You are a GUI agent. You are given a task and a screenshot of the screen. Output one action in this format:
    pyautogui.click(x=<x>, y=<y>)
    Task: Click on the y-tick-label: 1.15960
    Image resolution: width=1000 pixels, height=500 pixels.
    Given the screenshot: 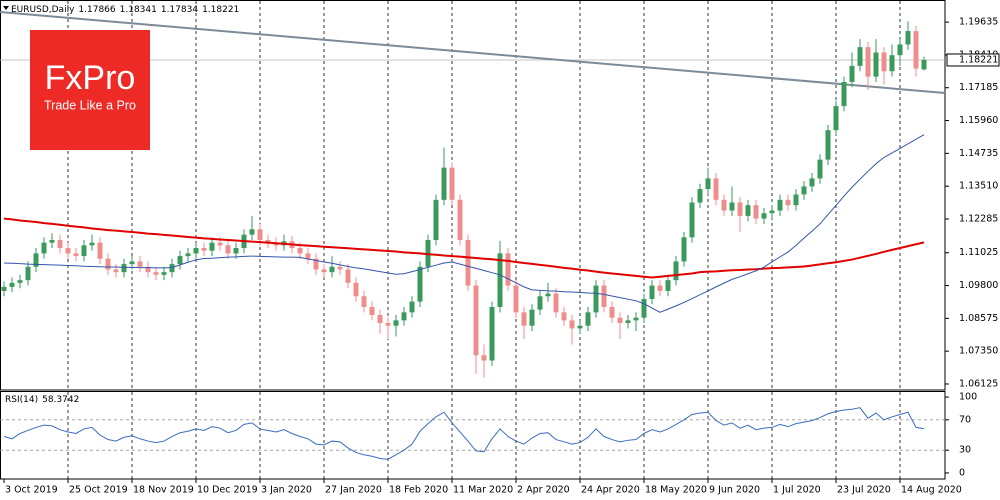 What is the action you would take?
    pyautogui.click(x=978, y=120)
    